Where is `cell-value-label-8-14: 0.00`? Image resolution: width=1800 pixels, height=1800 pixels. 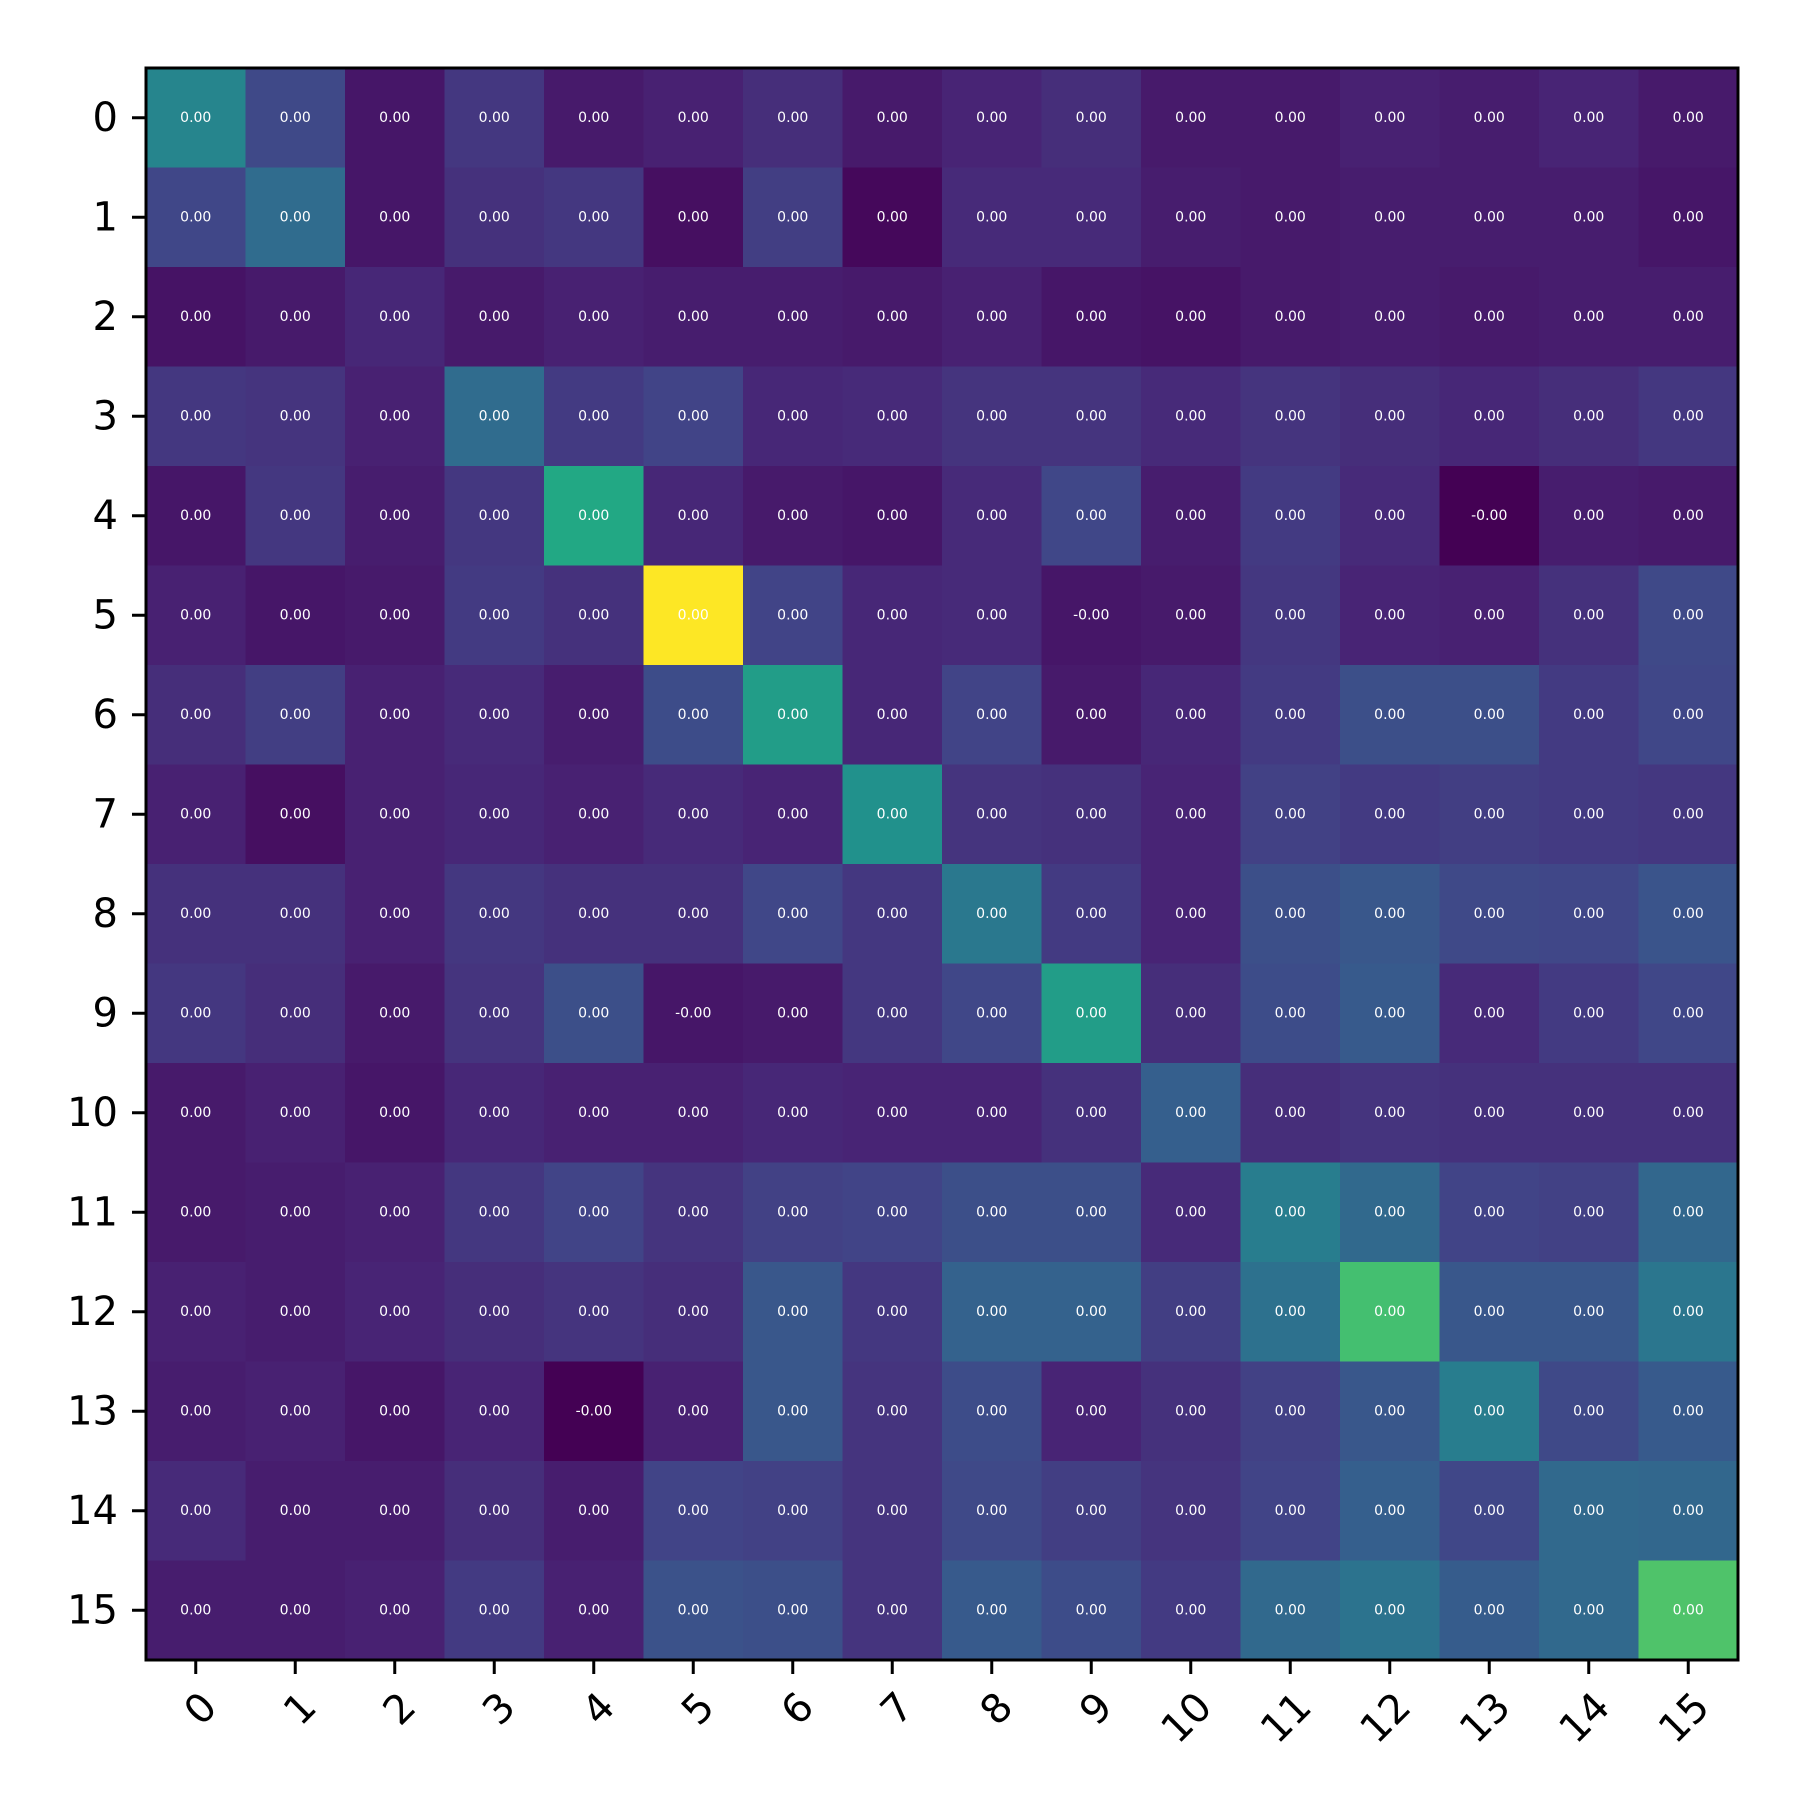 cell-value-label-8-14: 0.00 is located at coordinates (1588, 914).